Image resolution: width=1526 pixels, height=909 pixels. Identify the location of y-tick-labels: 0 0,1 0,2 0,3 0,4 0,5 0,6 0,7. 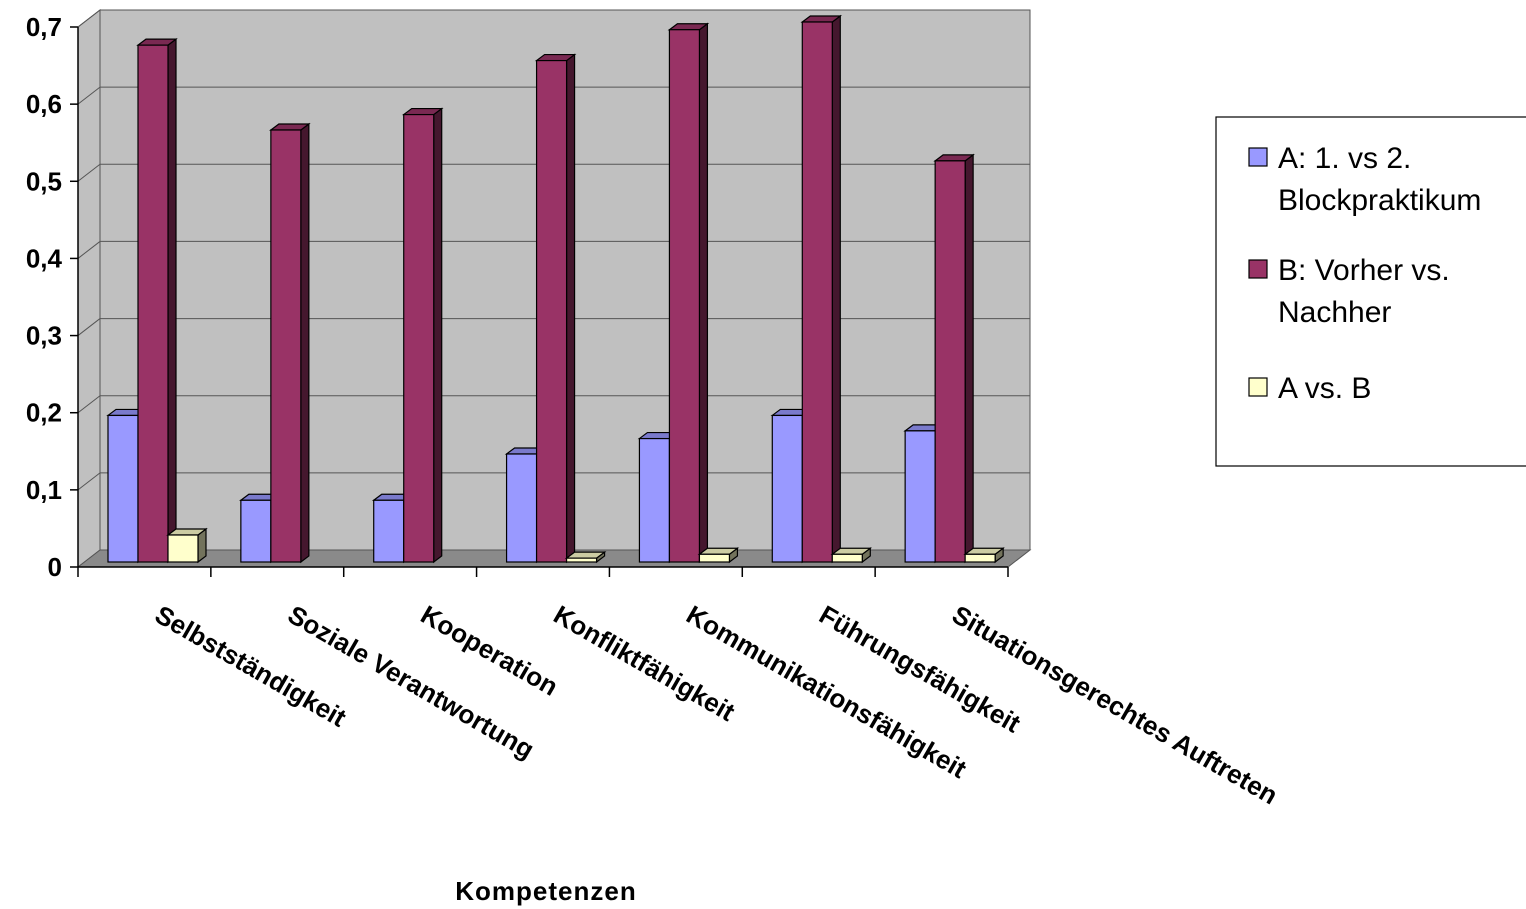
(44, 297).